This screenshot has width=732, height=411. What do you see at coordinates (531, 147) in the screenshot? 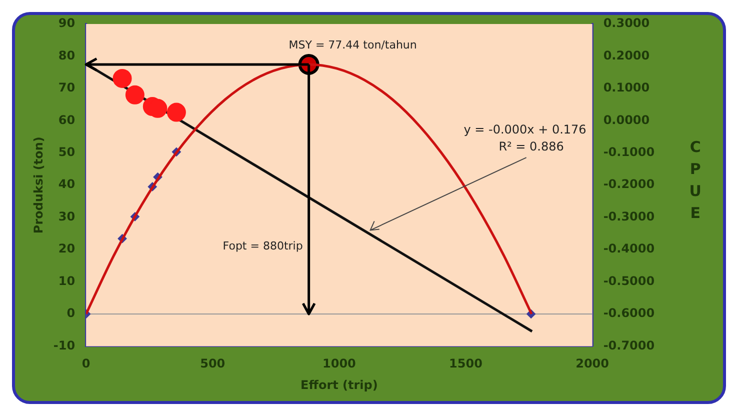
I see `annotation: R² = 0.886` at bounding box center [531, 147].